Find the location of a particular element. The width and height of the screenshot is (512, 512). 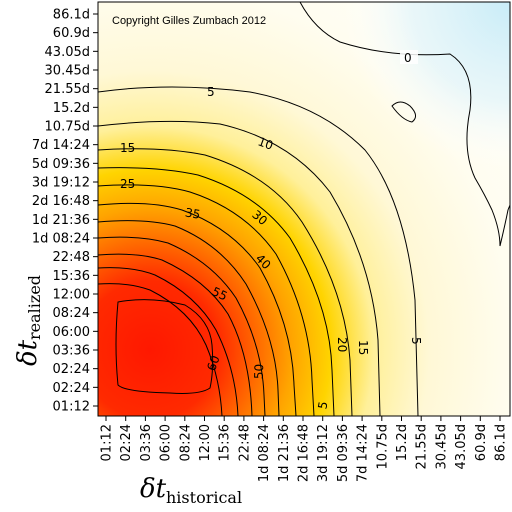

y-tick-label: 06:00 is located at coordinates (71, 332).